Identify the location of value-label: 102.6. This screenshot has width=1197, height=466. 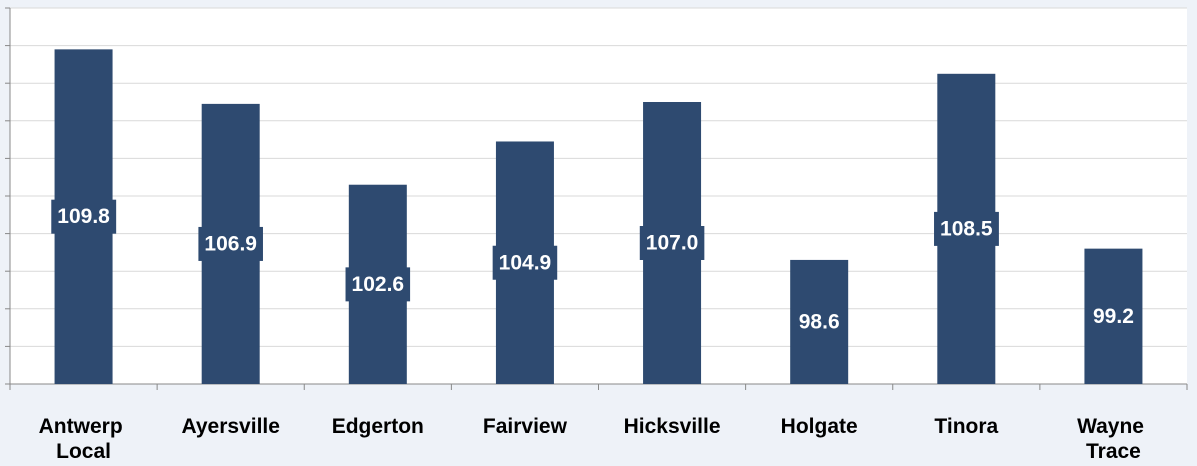
(378, 284).